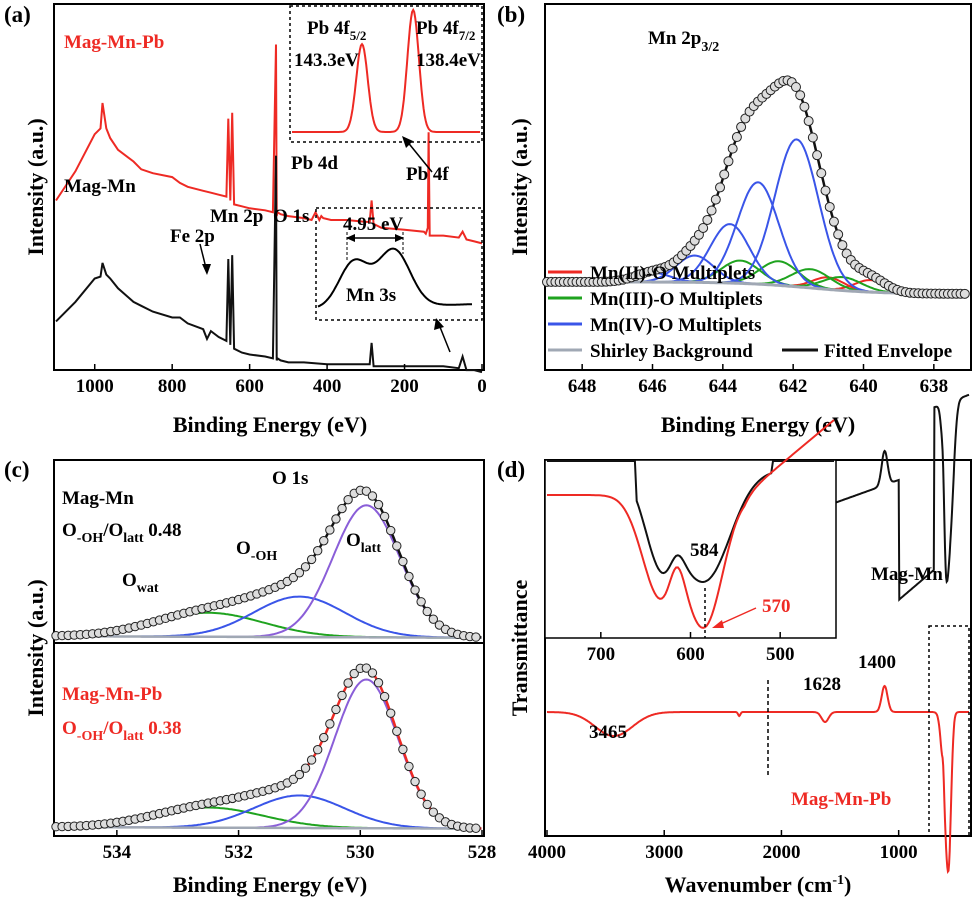  Describe the element at coordinates (652, 386) in the screenshot. I see `panel-b-x-tick-label: 646` at that location.